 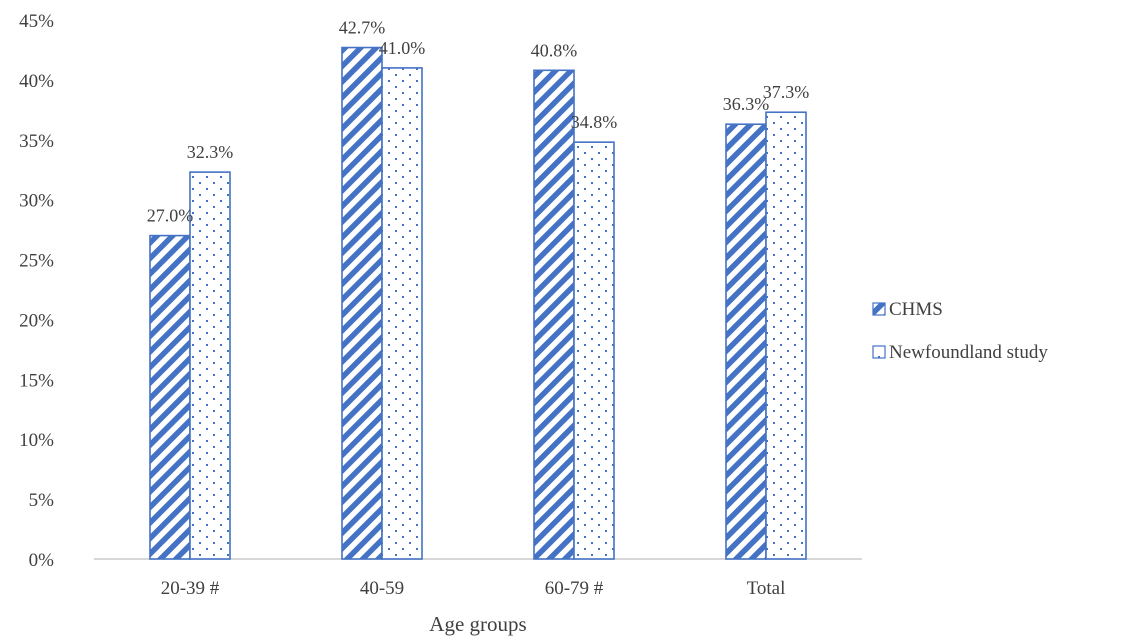 I want to click on data-label: 42.7%, so click(x=362, y=28).